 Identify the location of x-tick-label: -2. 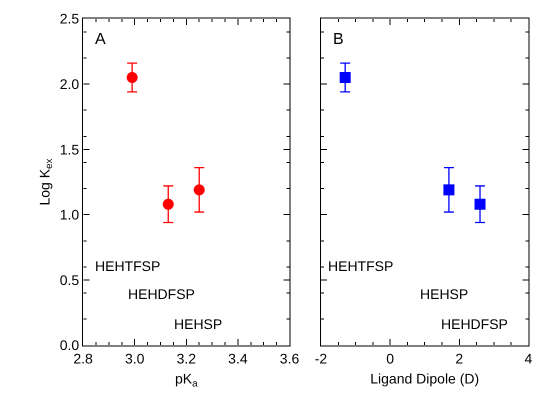
(321, 358).